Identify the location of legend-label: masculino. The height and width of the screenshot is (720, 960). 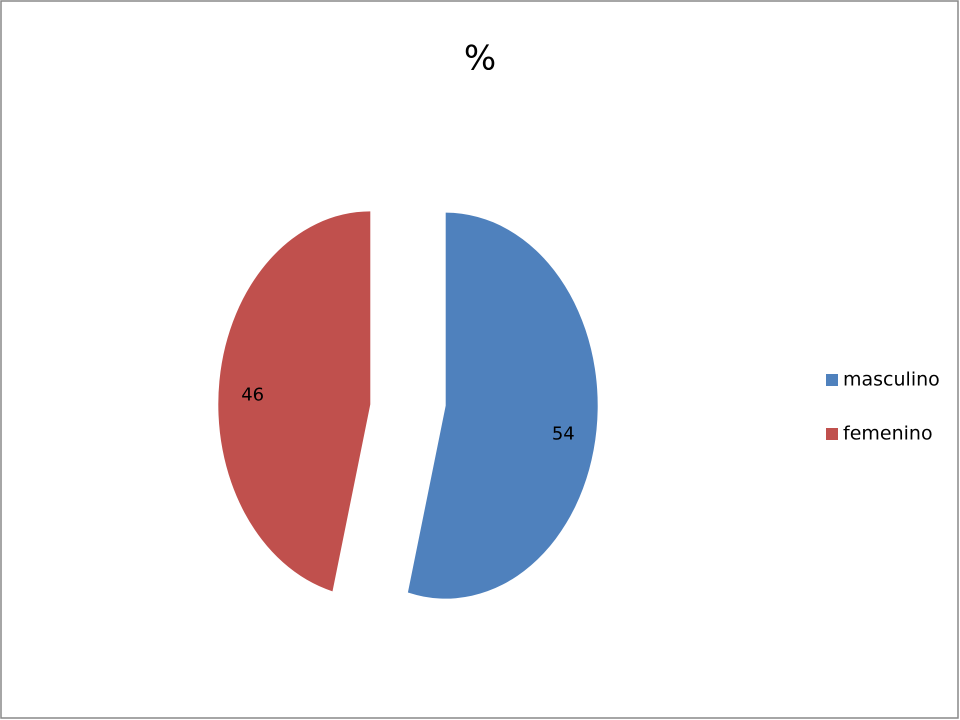
(891, 380).